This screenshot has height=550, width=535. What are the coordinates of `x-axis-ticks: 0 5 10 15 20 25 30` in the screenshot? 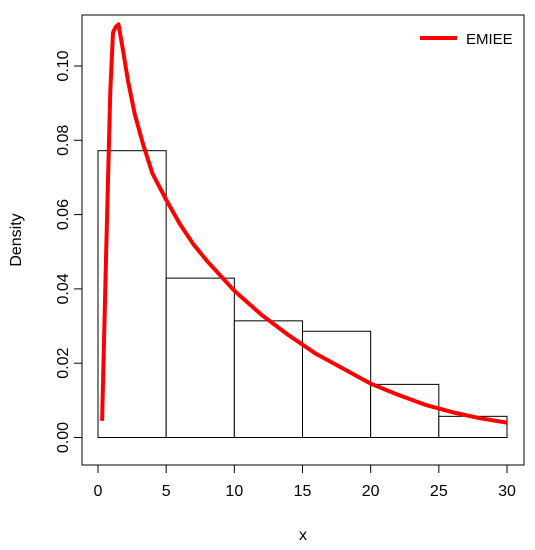 It's located at (305, 482).